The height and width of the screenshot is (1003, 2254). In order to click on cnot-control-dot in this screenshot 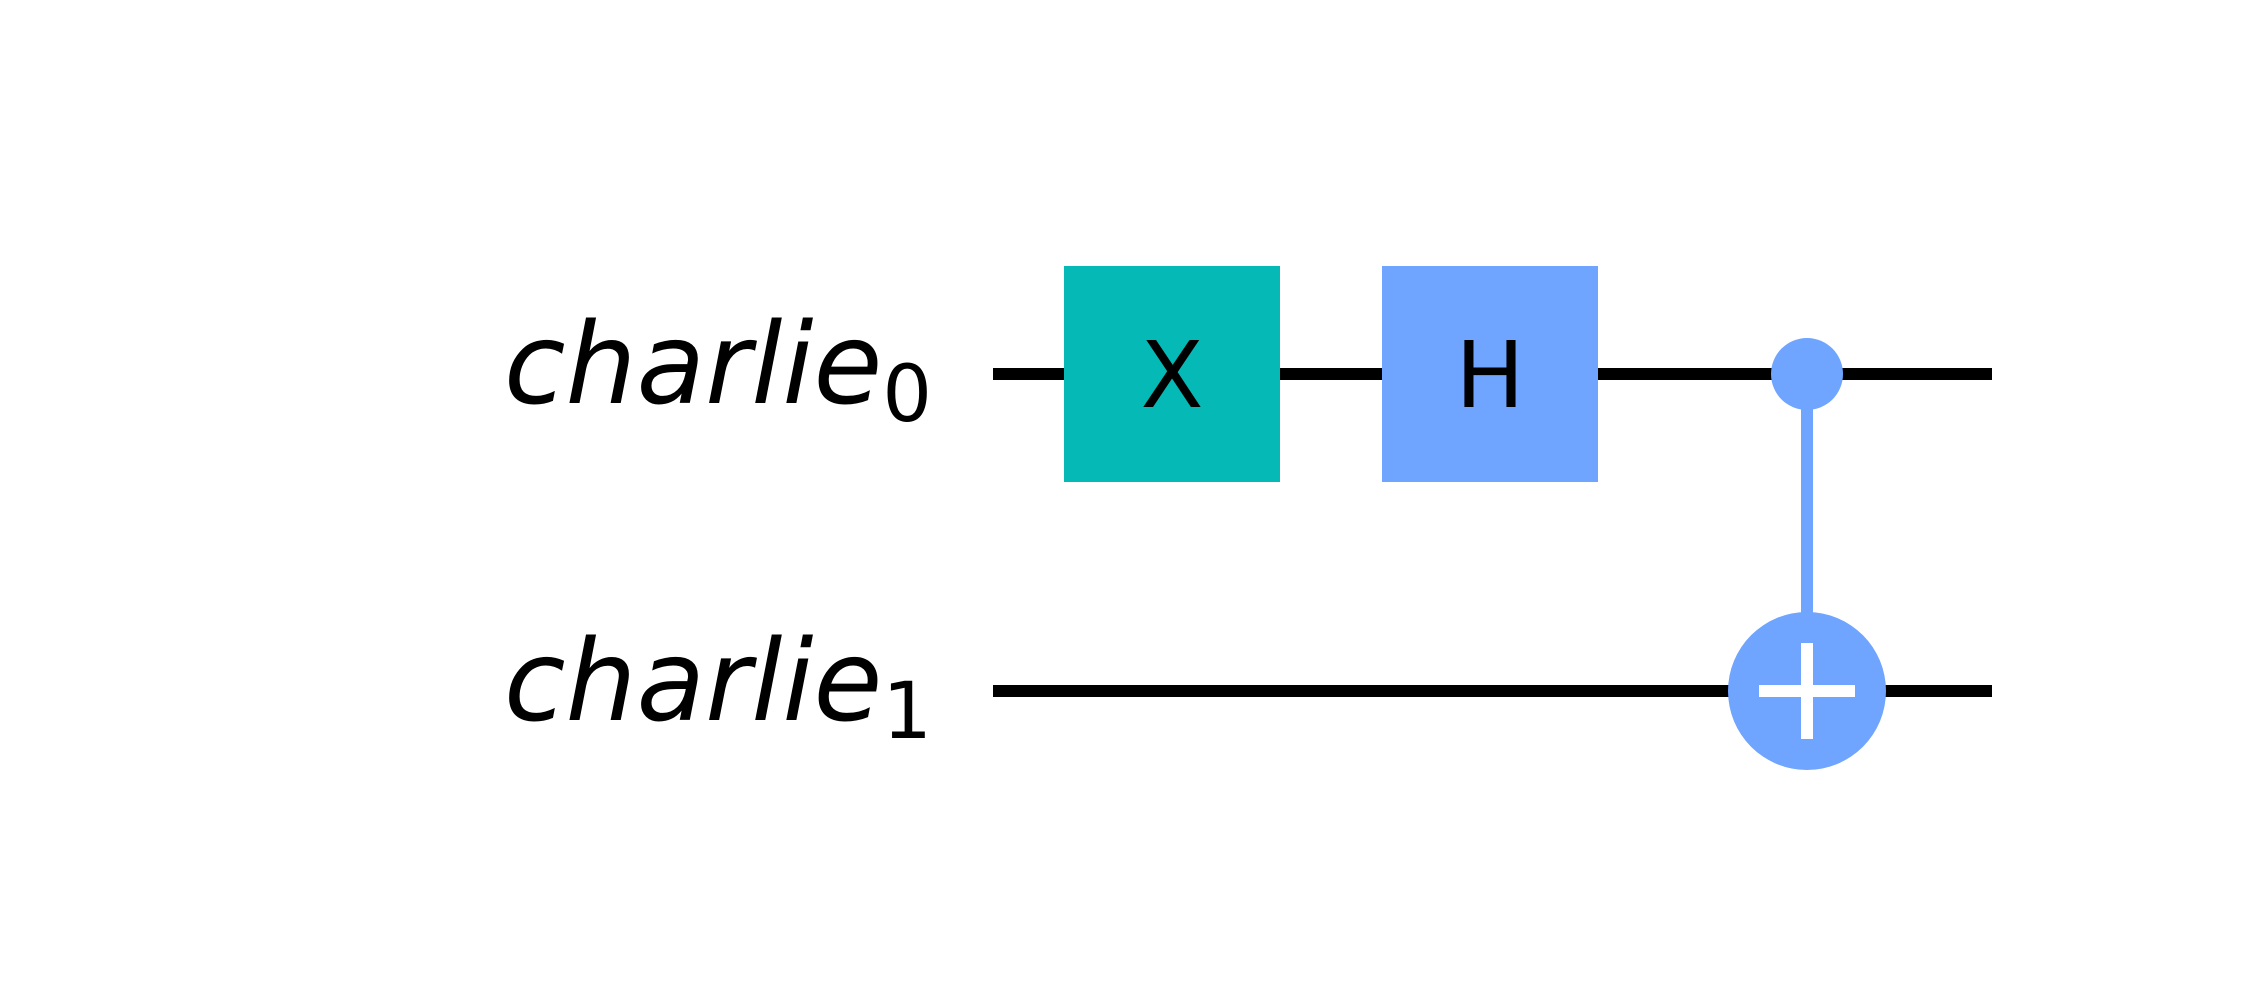, I will do `click(1807, 374)`.